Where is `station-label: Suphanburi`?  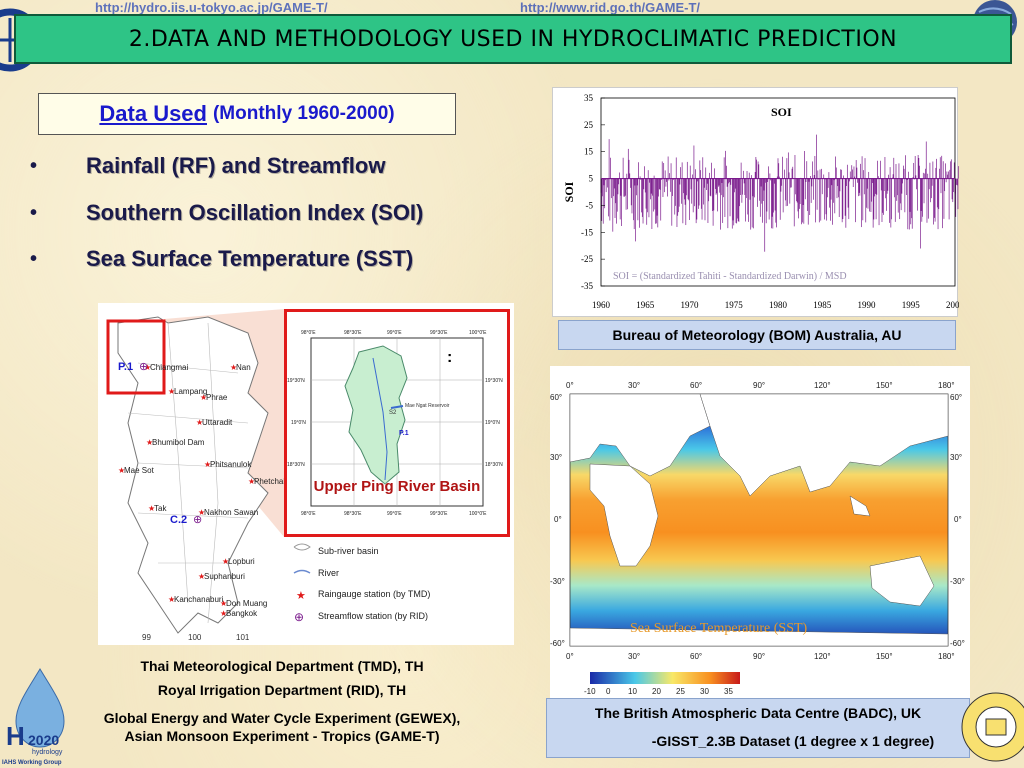
station-label: Suphanburi is located at coordinates (224, 576).